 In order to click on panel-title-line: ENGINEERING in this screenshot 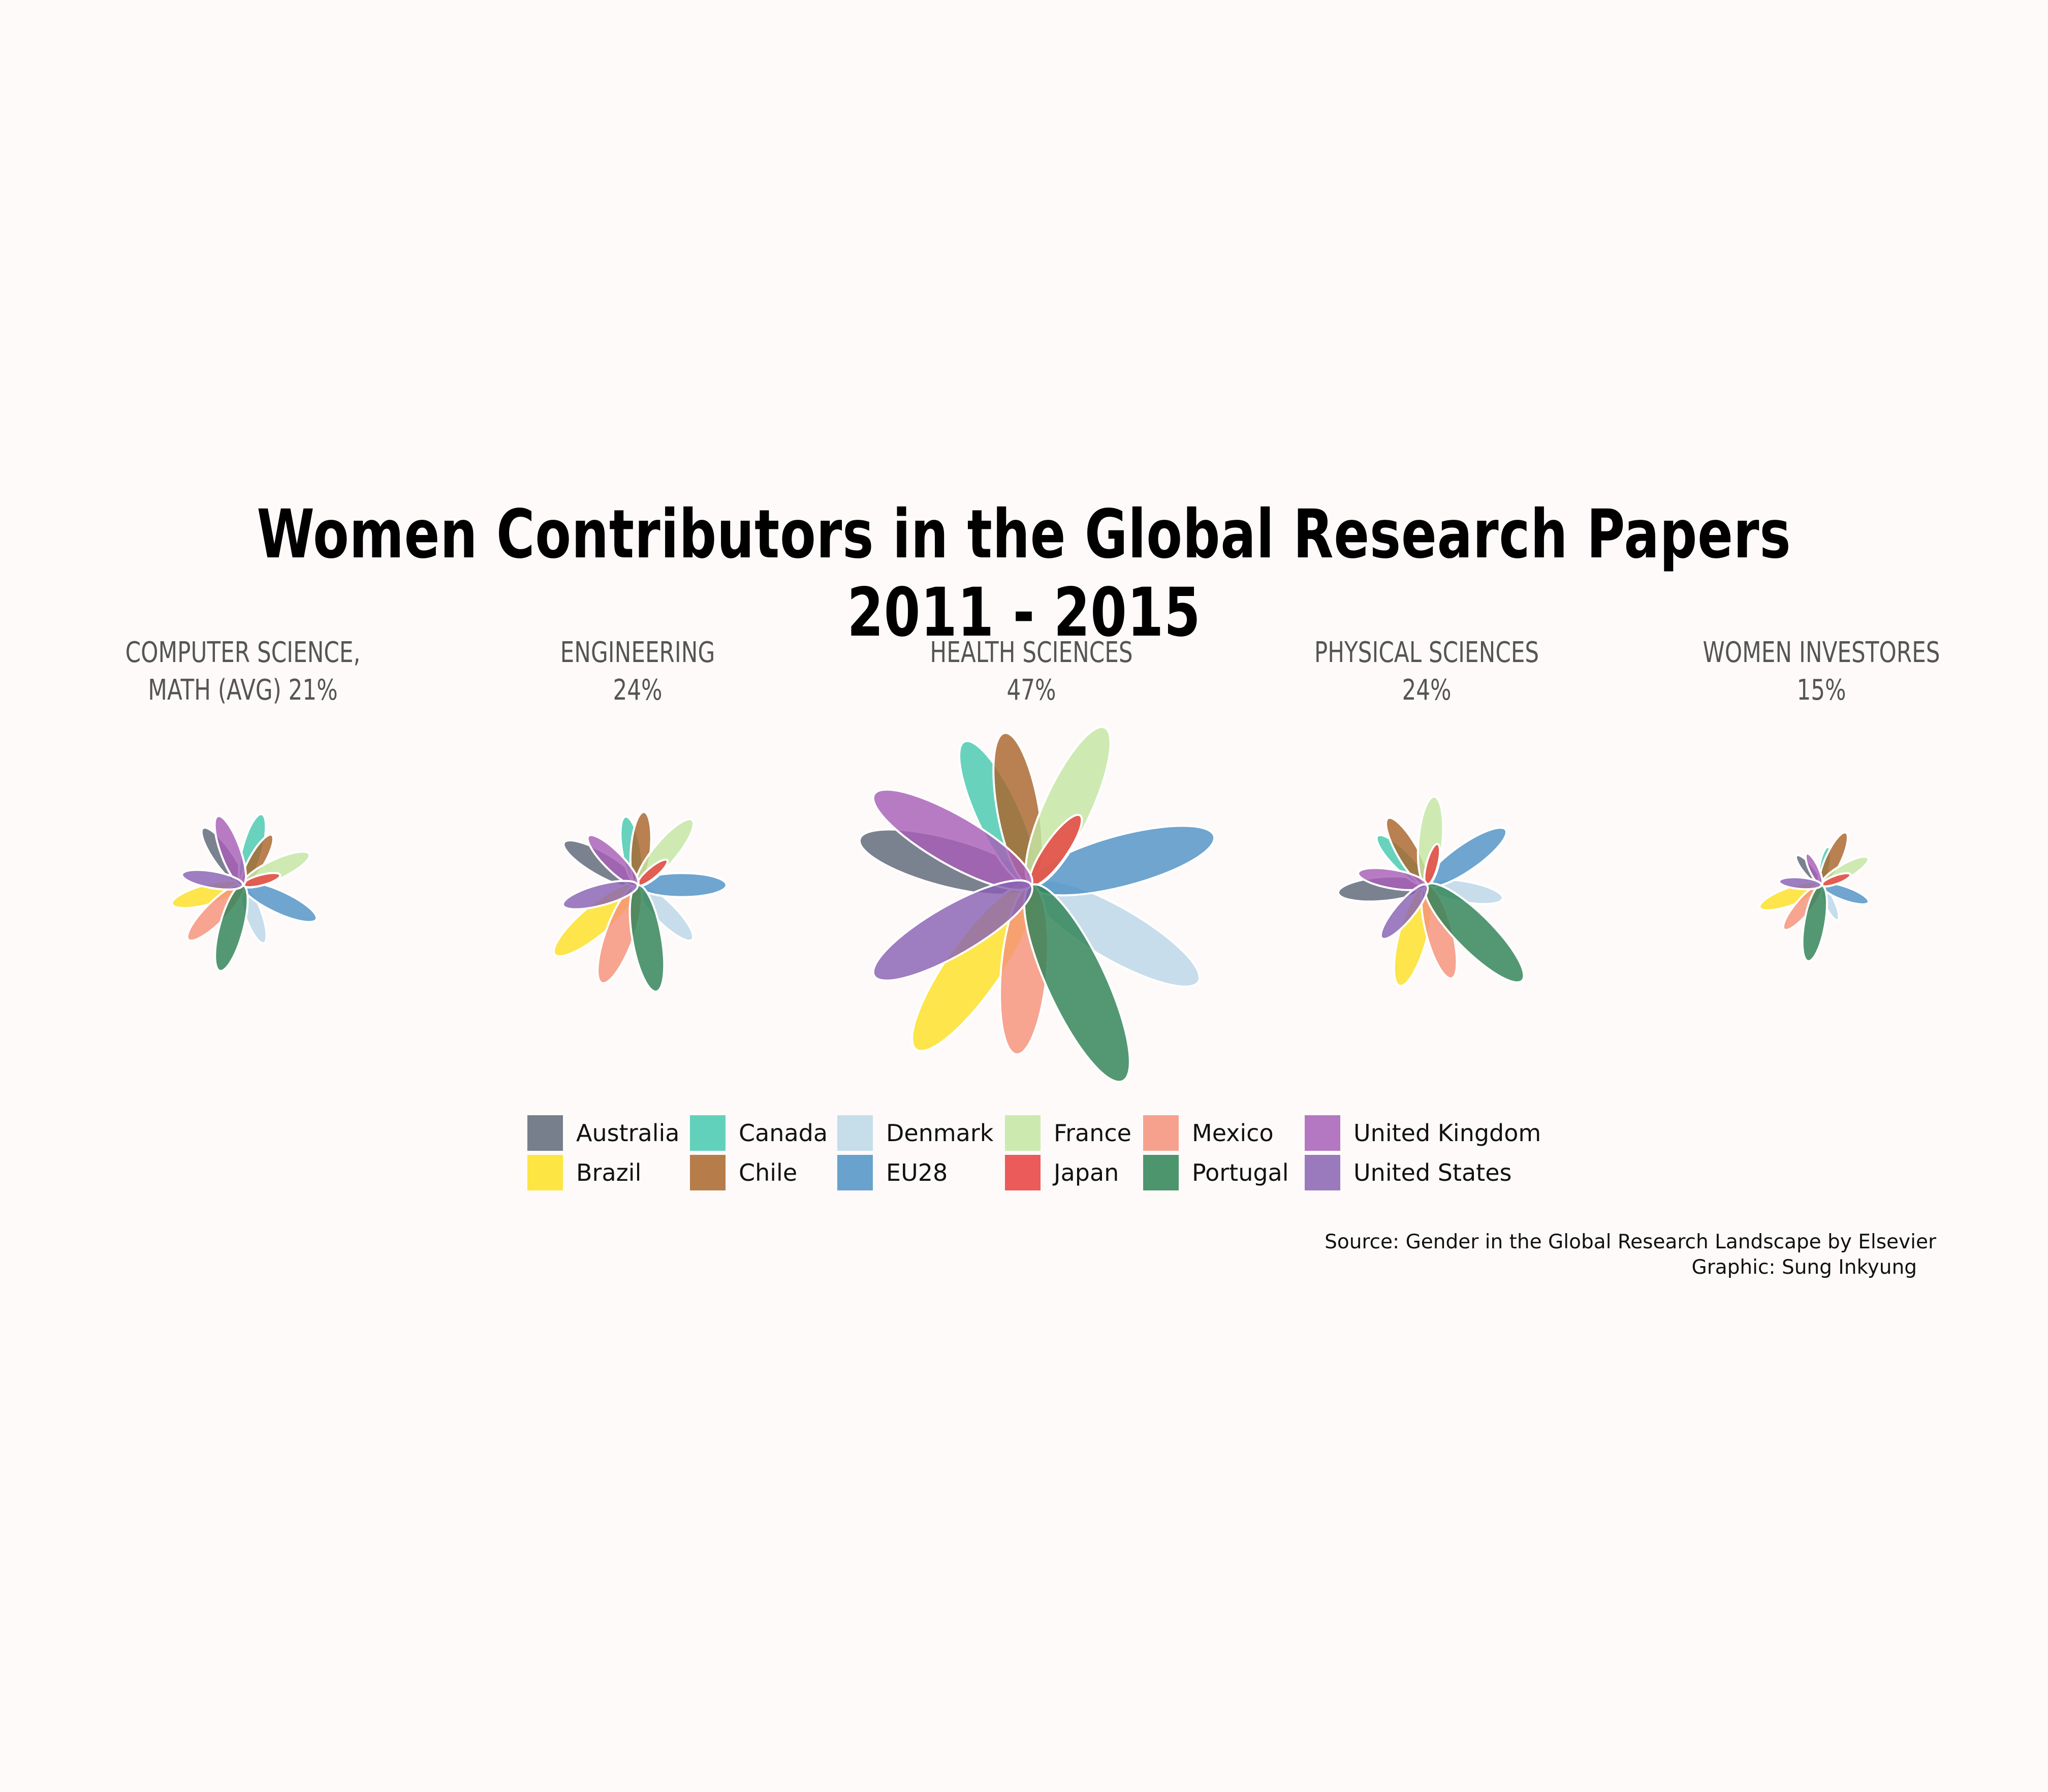, I will do `click(637, 652)`.